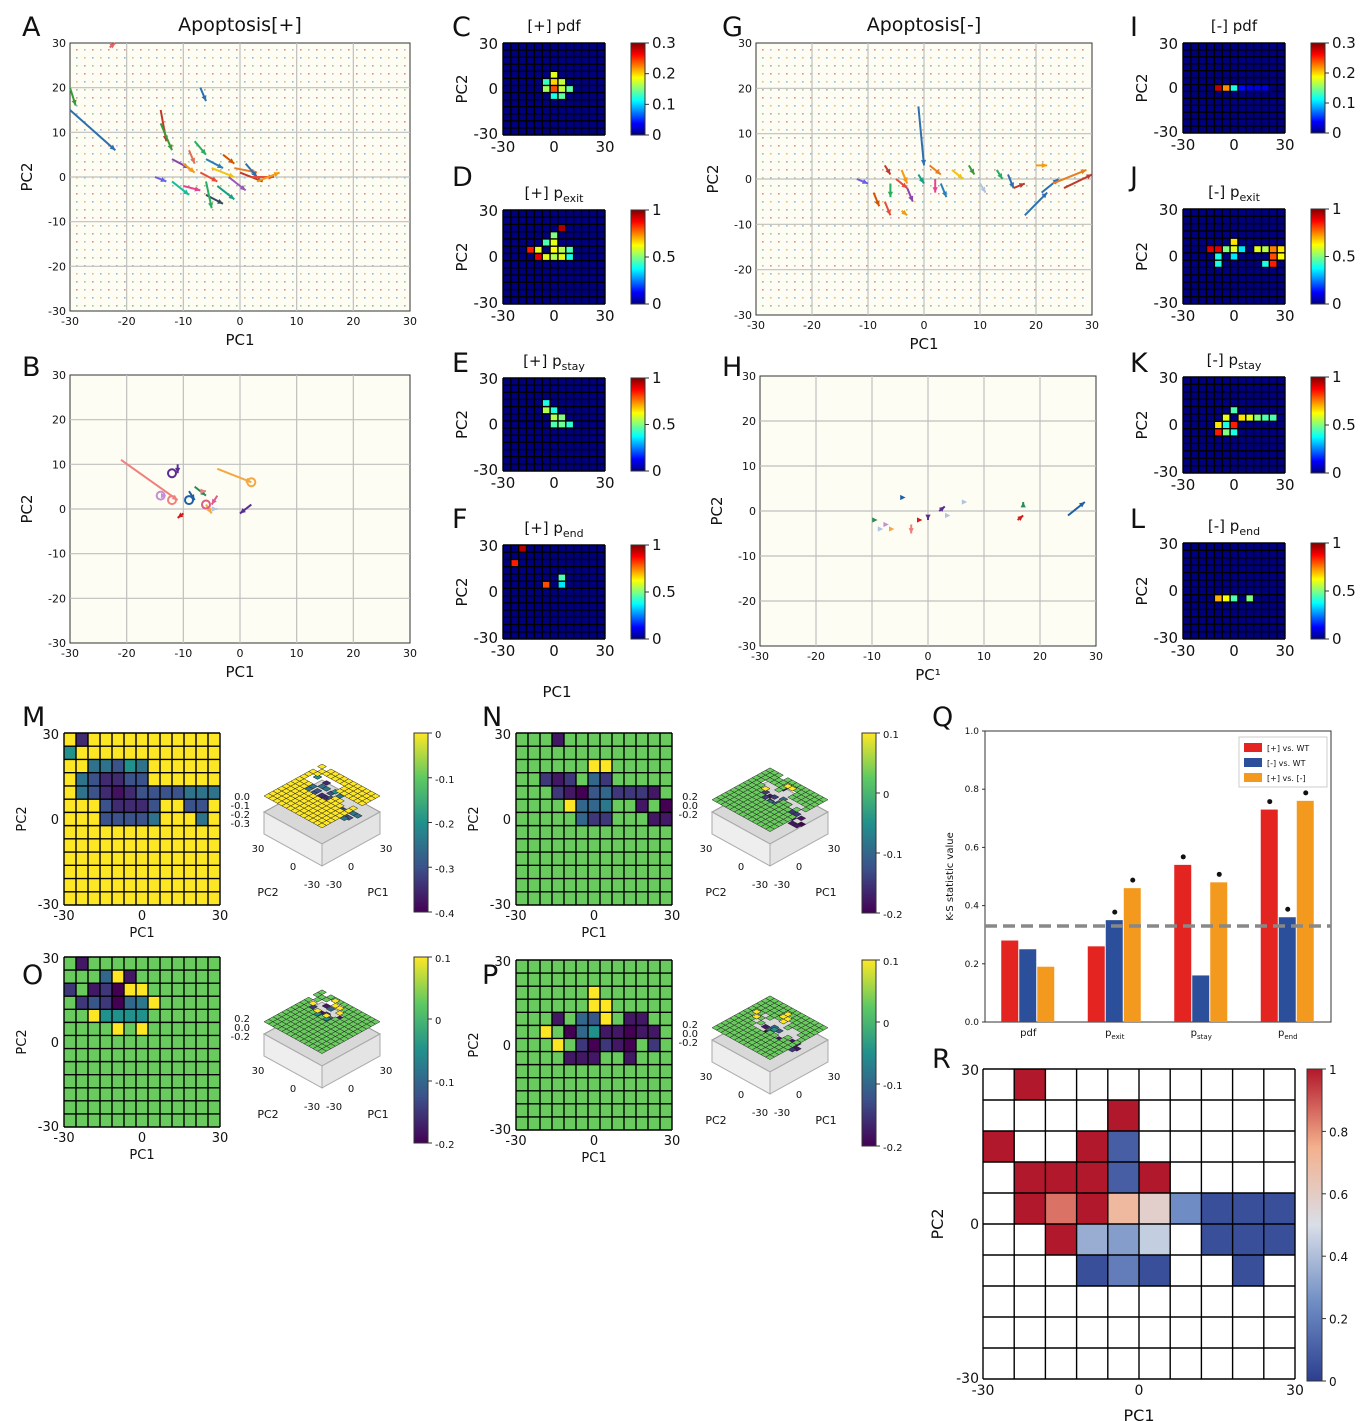 The image size is (1366, 1421). Describe the element at coordinates (983, 189) in the screenshot. I see `arrow-head` at that location.